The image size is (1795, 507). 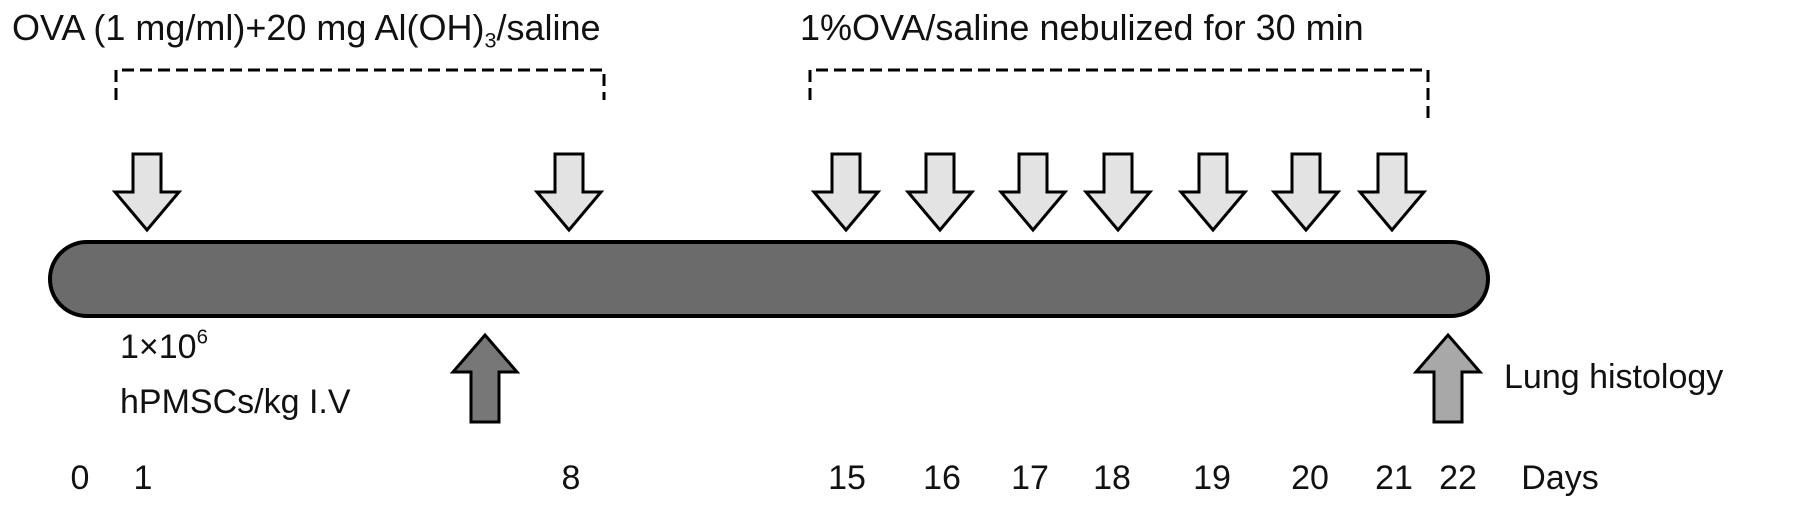 I want to click on timeline-bar, so click(x=769, y=279).